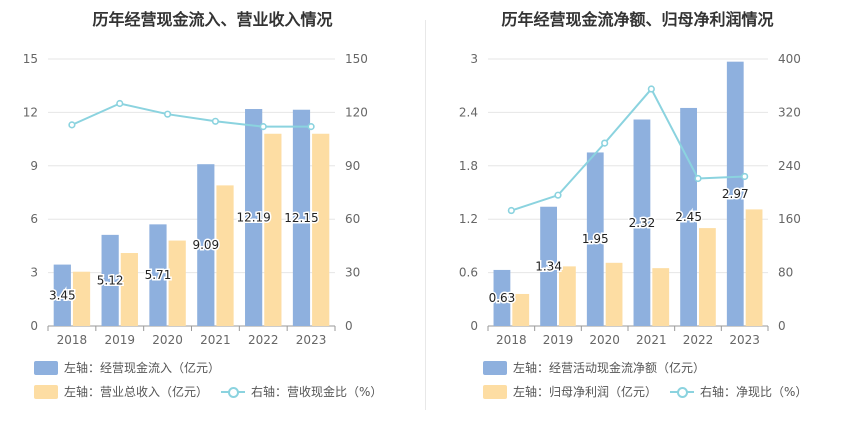 The image size is (850, 436). What do you see at coordinates (789, 219) in the screenshot?
I see `right-axis-tick-label: 160` at bounding box center [789, 219].